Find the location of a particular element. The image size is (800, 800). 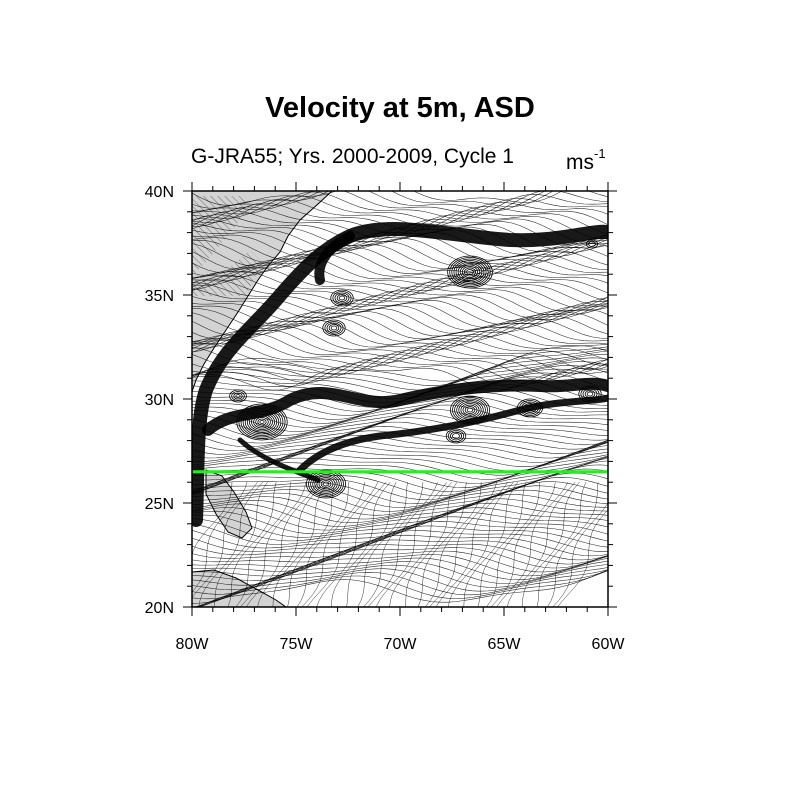

map-title: Velocity at 5m, ASD is located at coordinates (400, 108).